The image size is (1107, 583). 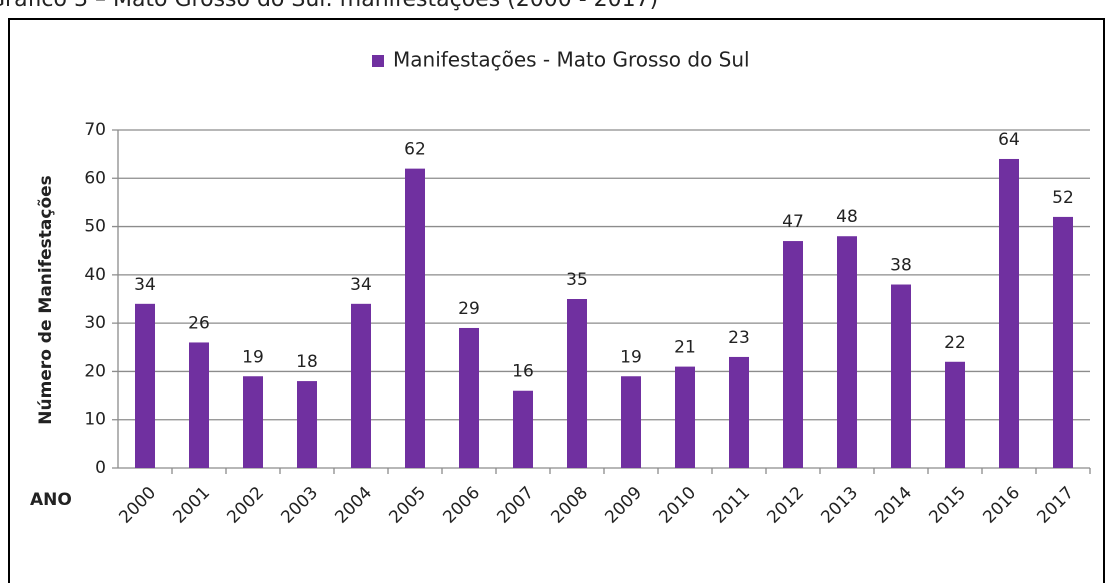 I want to click on y-tick-label: 0, so click(x=100, y=468).